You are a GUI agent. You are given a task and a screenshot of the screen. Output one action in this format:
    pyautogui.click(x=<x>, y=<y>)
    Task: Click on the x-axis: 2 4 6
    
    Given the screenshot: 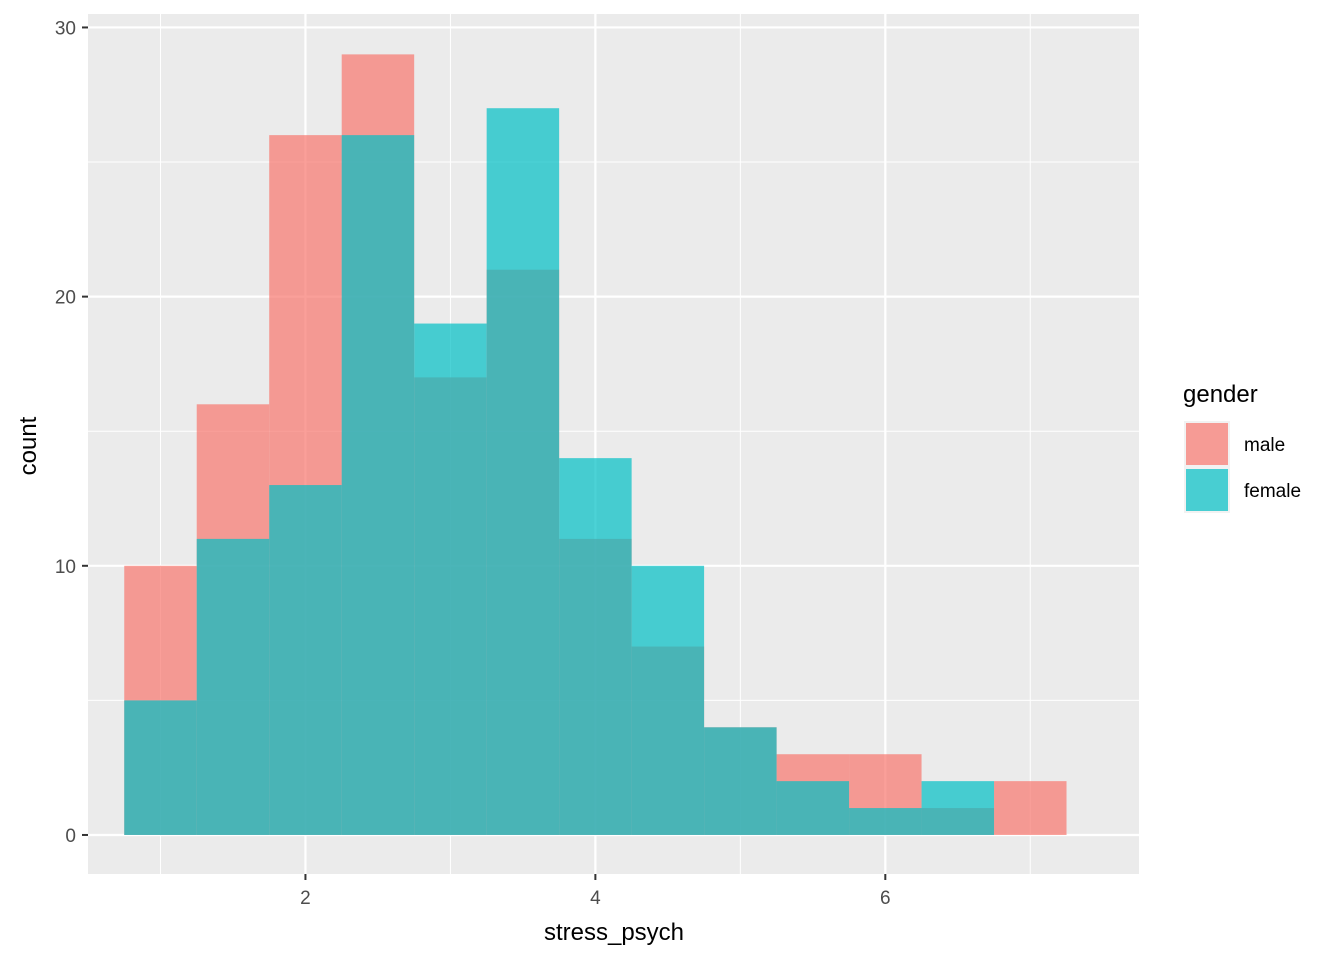 What is the action you would take?
    pyautogui.click(x=595, y=891)
    